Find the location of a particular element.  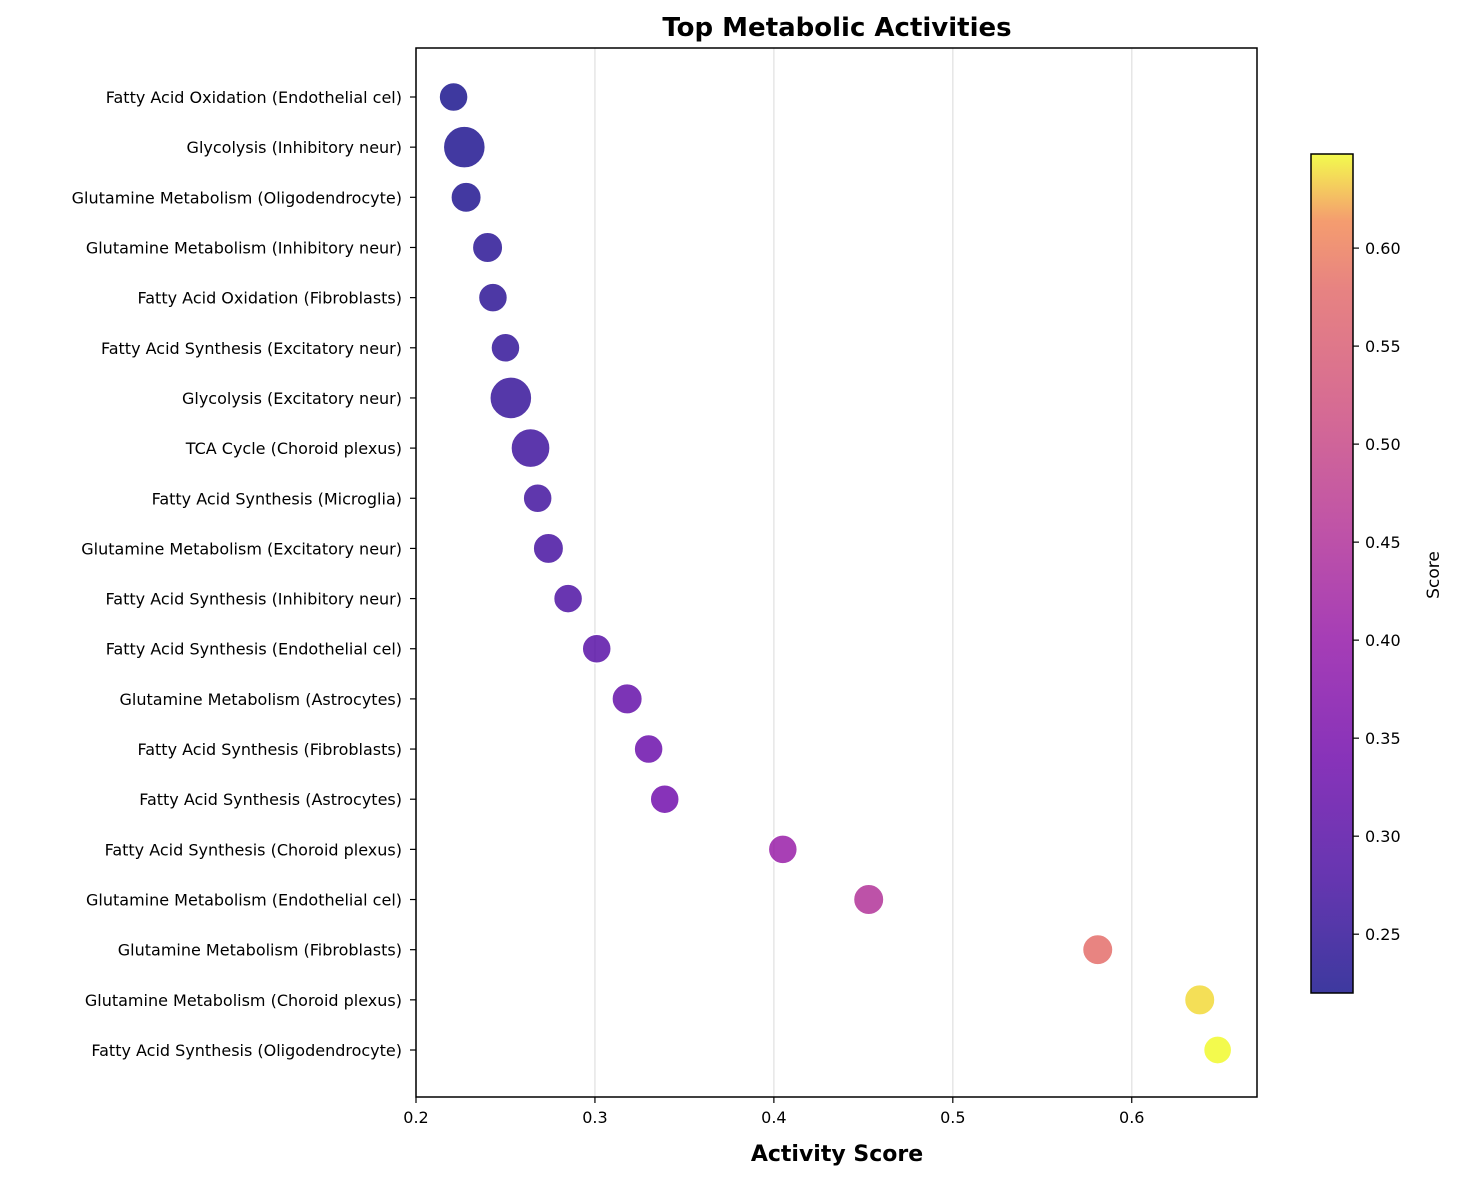

chart-title: Top Metabolic Activities is located at coordinates (836, 28).